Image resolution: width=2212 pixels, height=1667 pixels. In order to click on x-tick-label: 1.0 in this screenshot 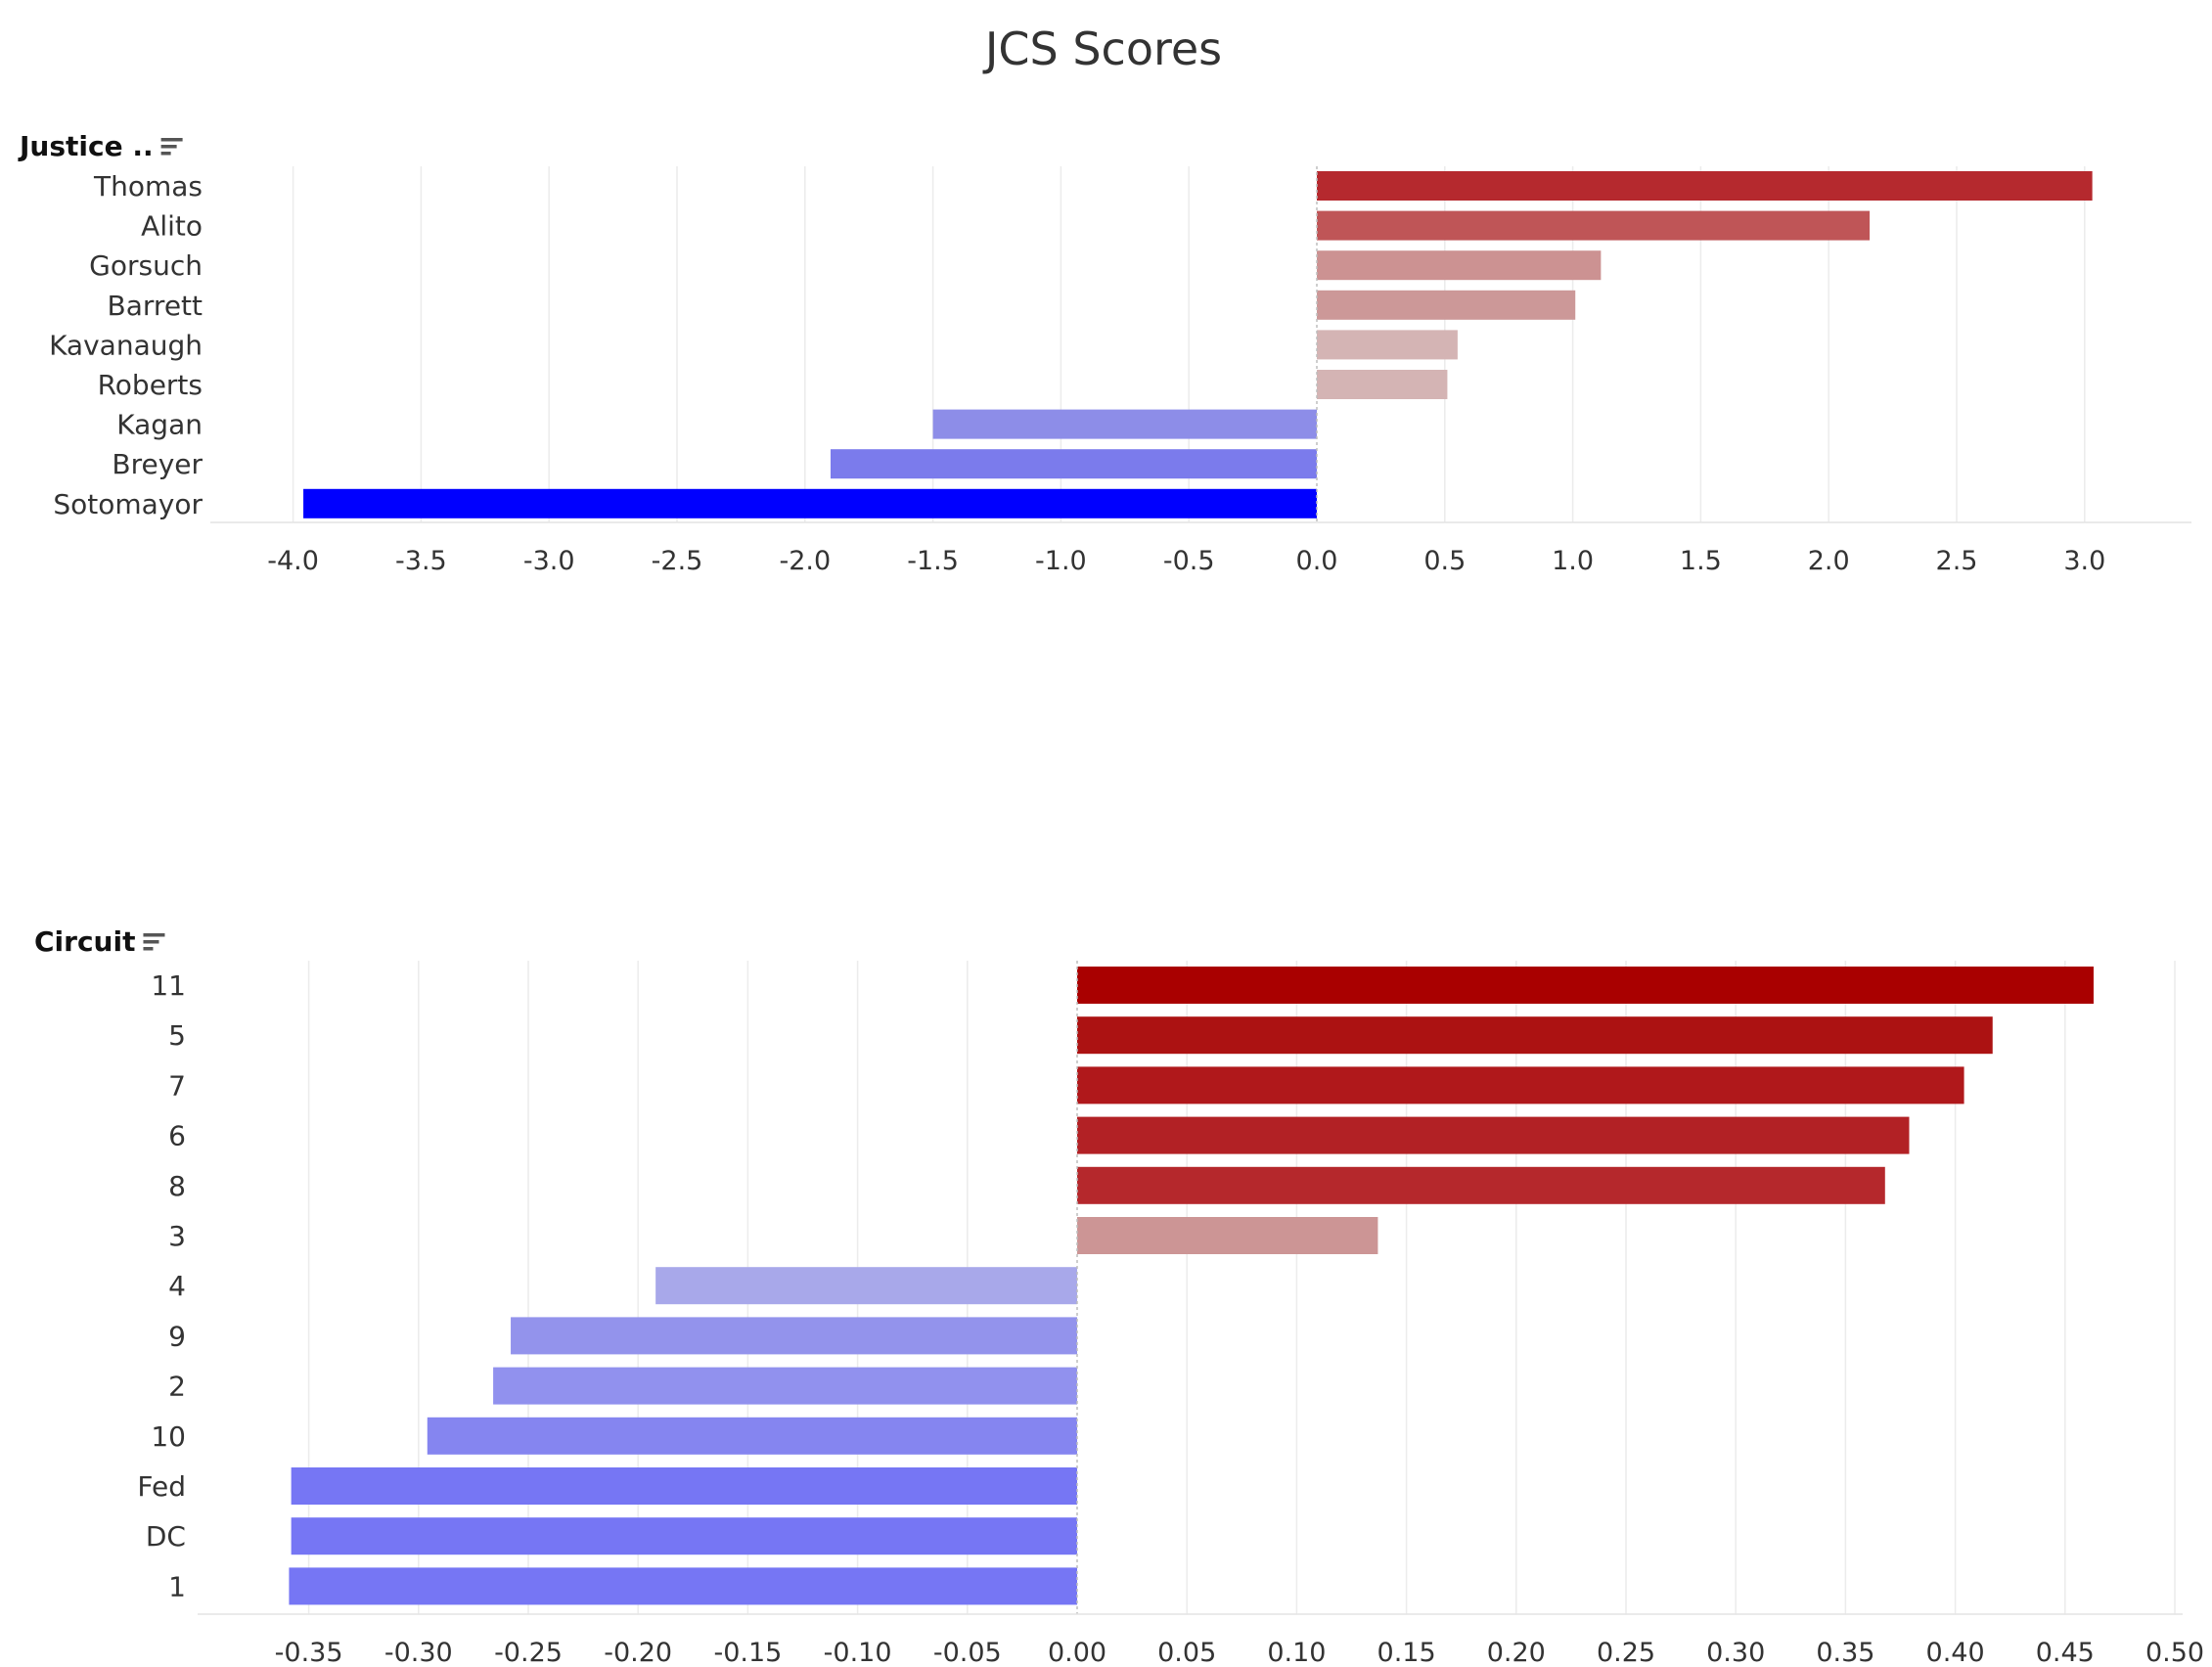, I will do `click(1573, 561)`.